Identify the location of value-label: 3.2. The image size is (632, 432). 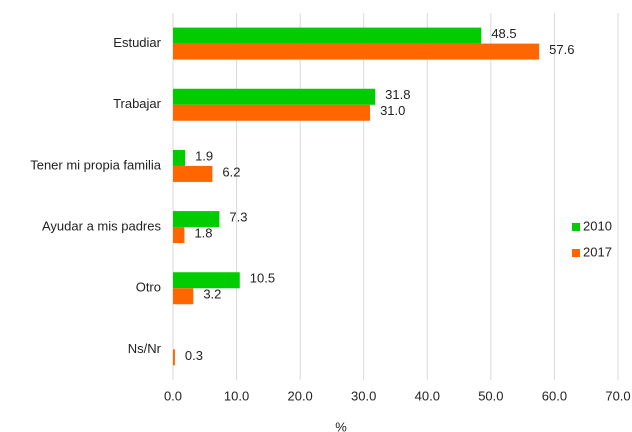
(212, 294).